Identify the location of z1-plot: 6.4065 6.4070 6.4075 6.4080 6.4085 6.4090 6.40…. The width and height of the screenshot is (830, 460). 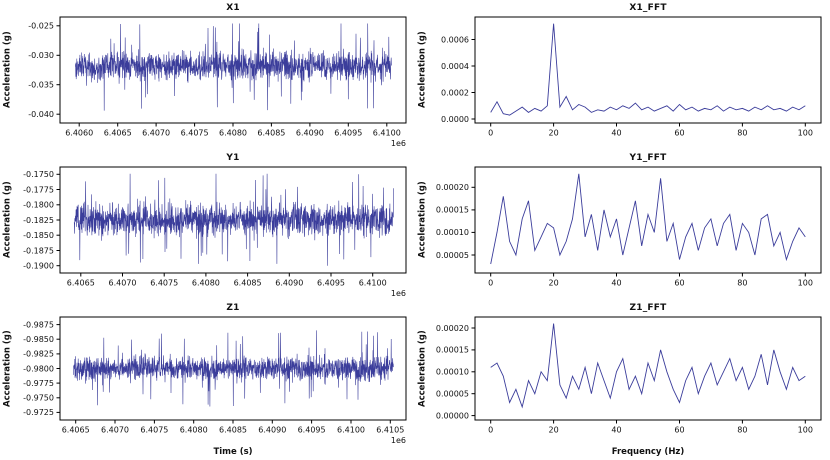
(215, 380).